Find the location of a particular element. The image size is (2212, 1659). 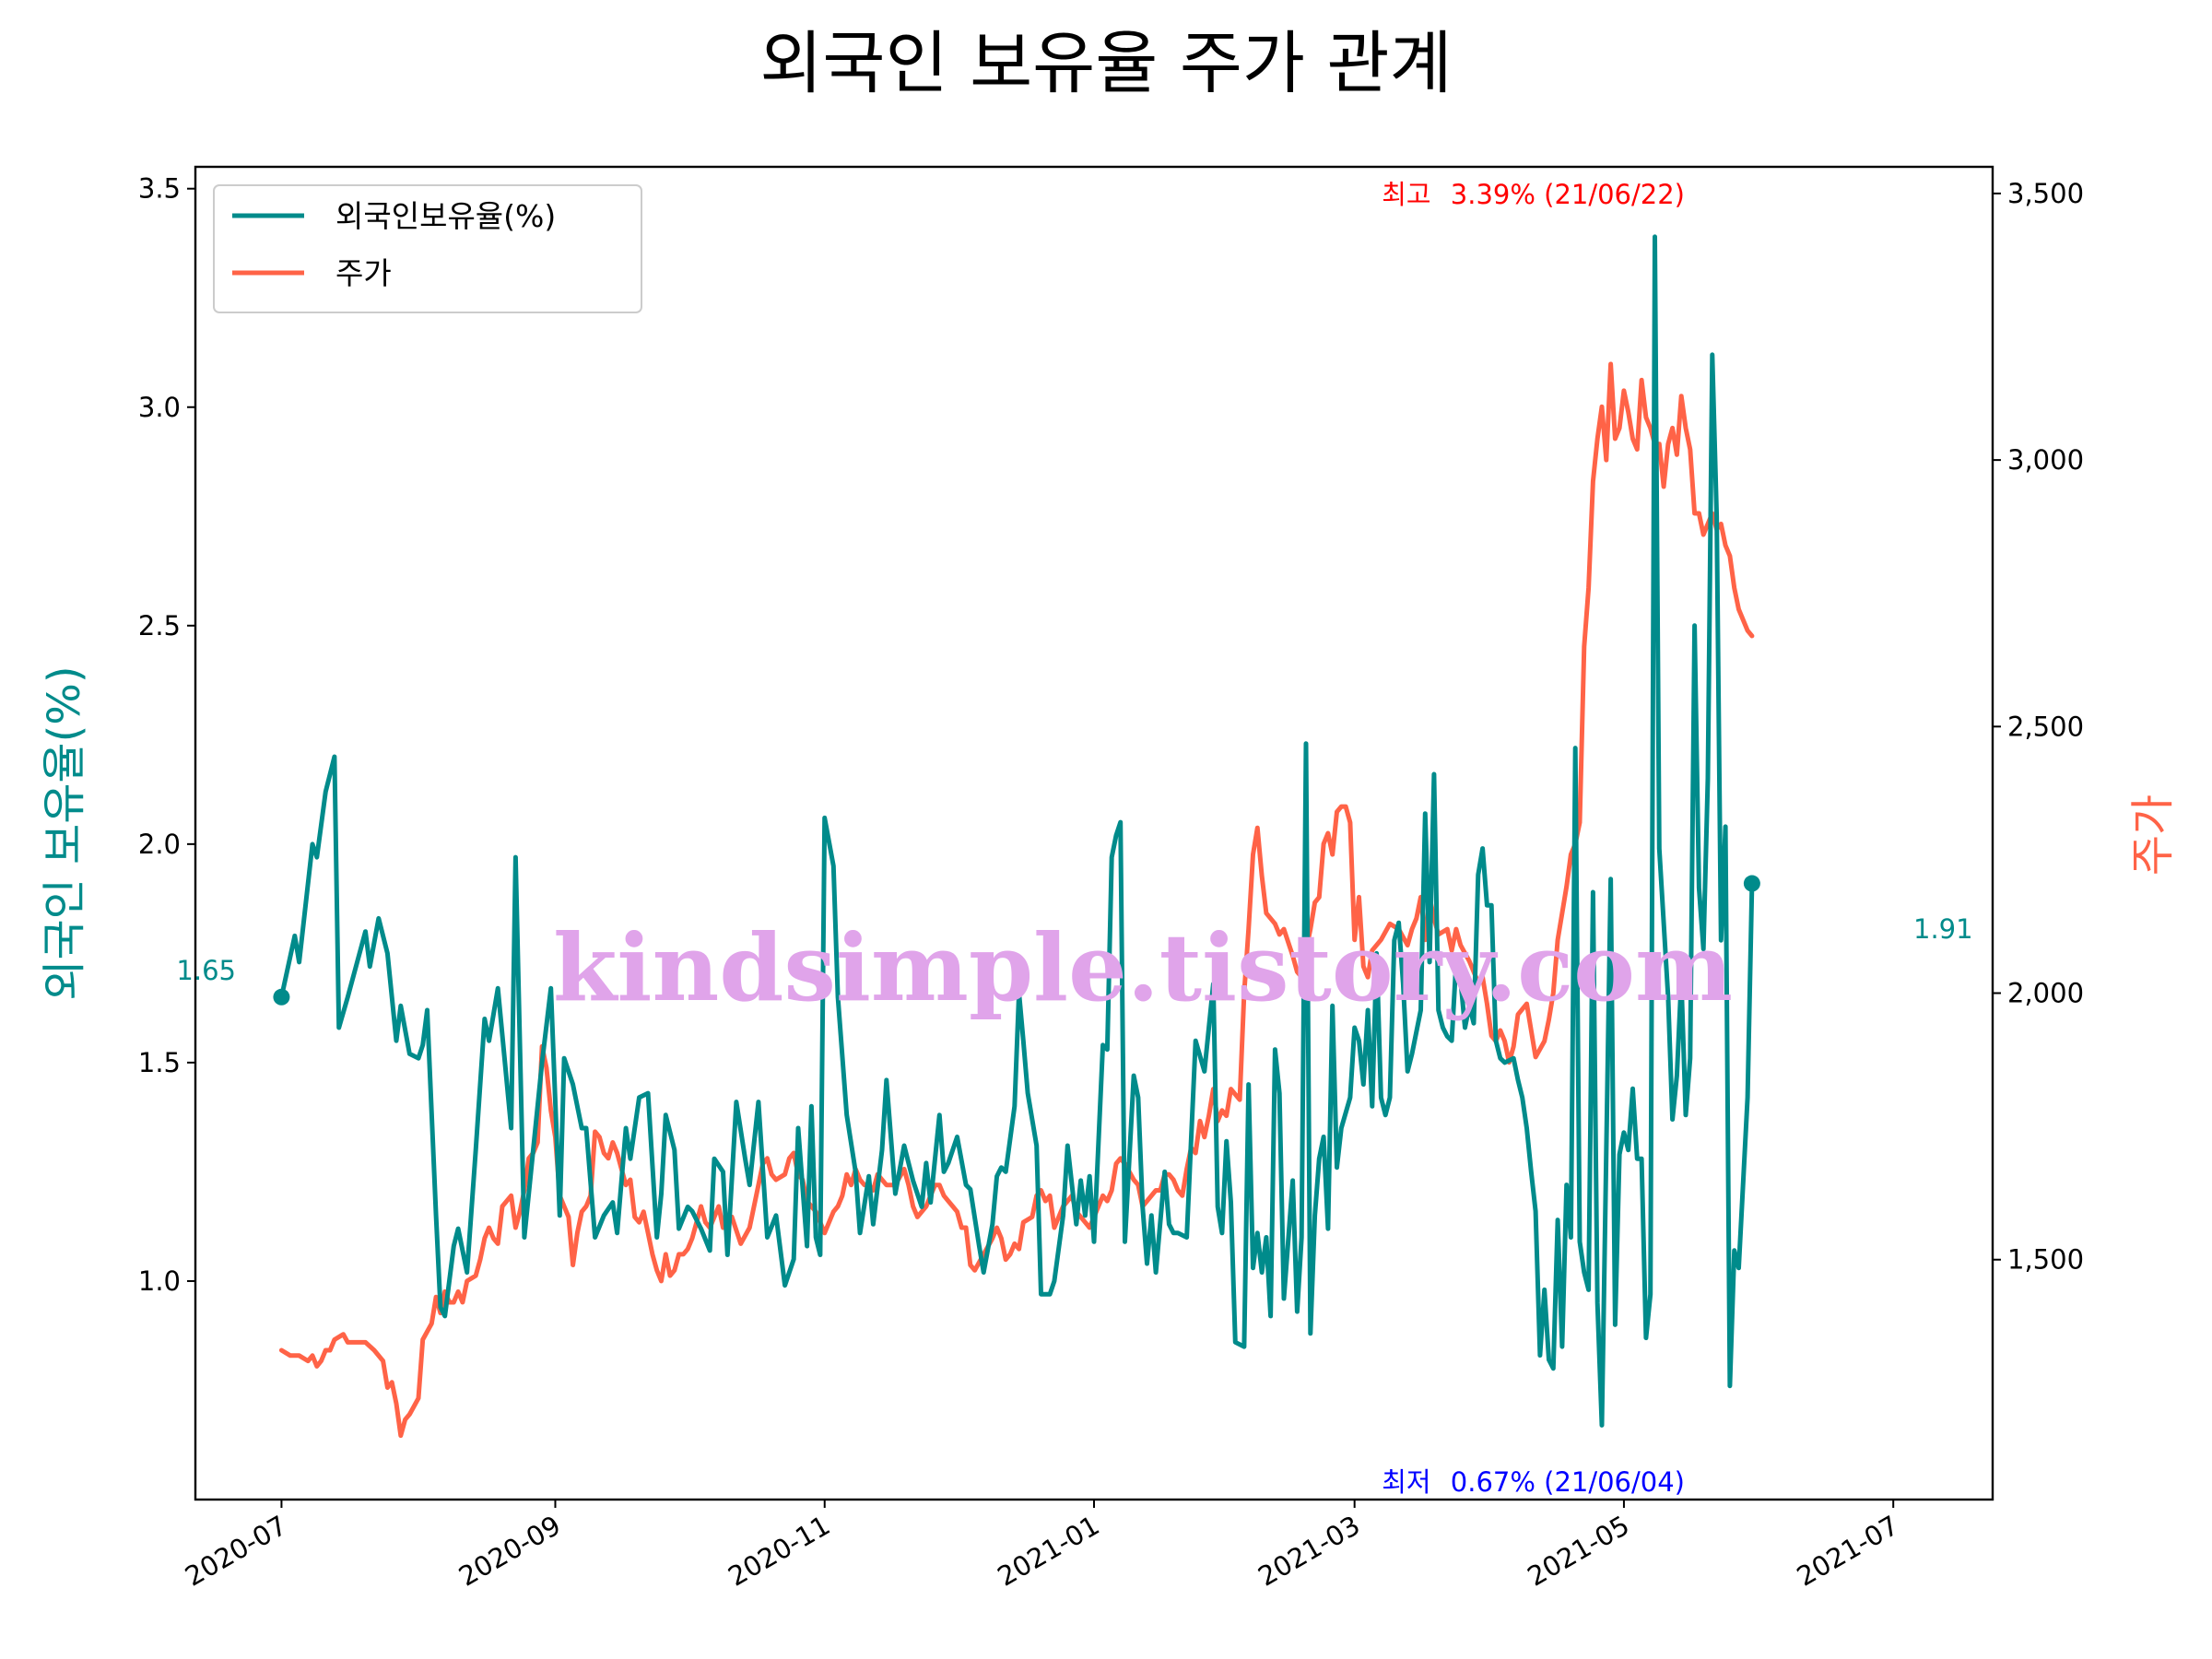

start-point-marker is located at coordinates (281, 997).